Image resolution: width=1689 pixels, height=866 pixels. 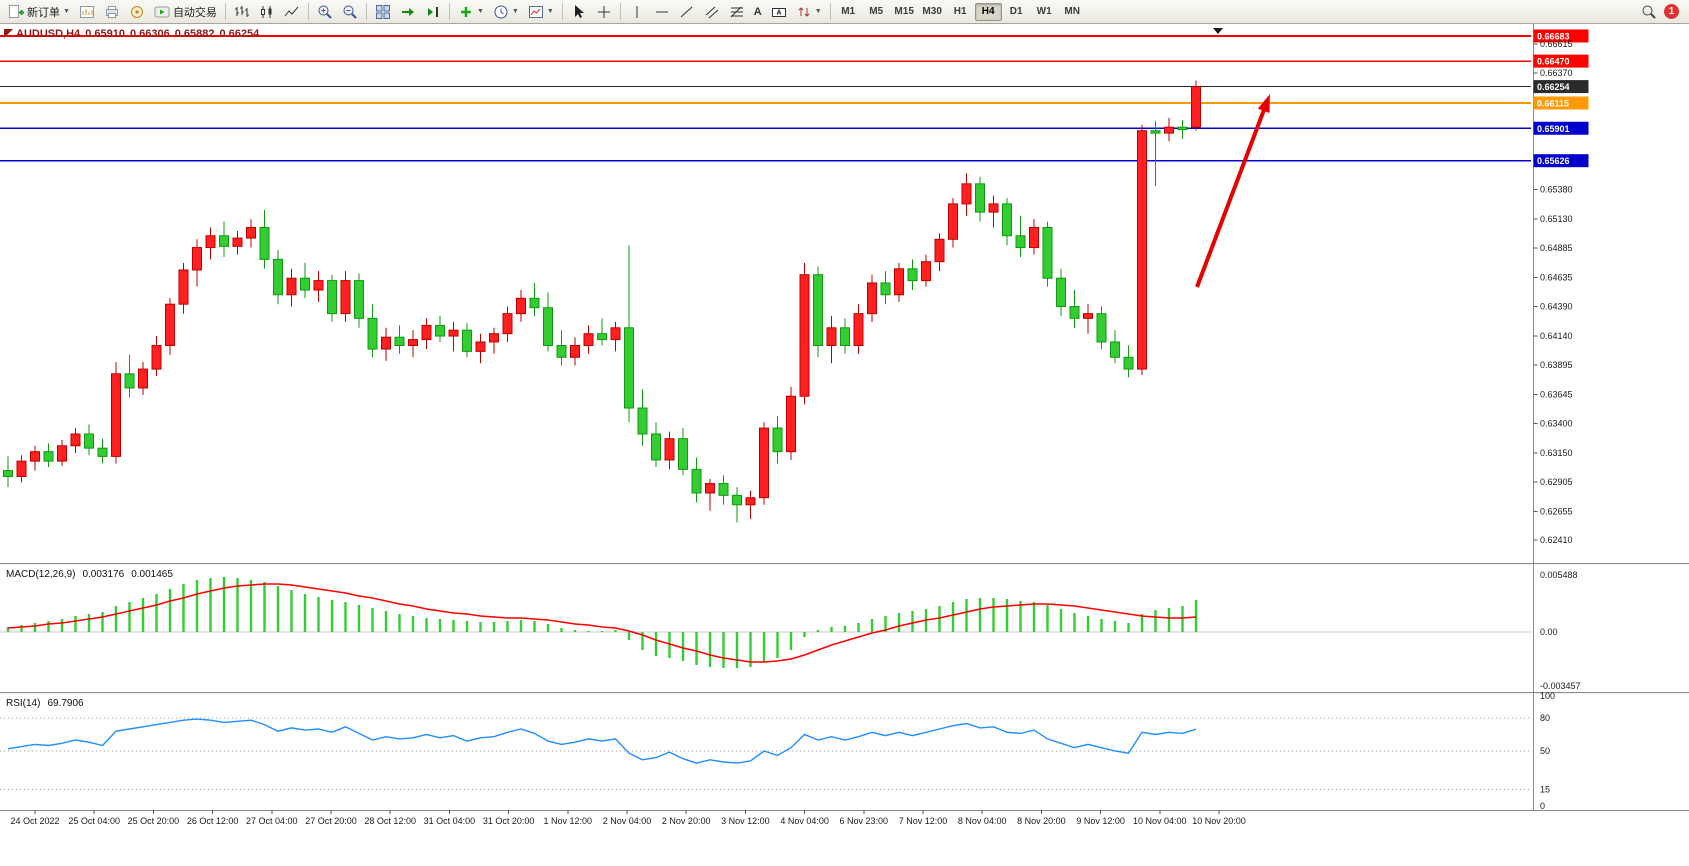 I want to click on arrows-button: ▼, so click(x=809, y=12).